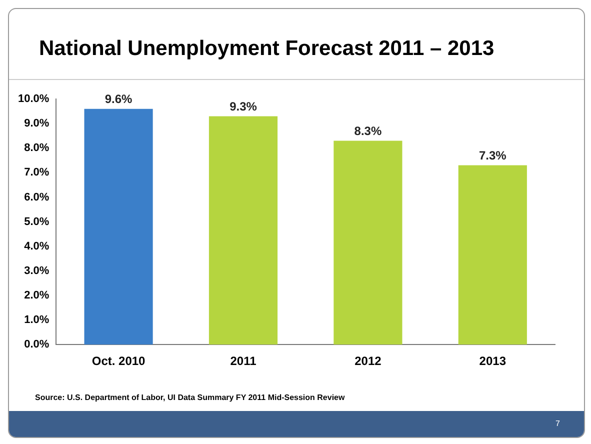 The width and height of the screenshot is (591, 444). What do you see at coordinates (37, 296) in the screenshot?
I see `y-tick-label: 2.0%` at bounding box center [37, 296].